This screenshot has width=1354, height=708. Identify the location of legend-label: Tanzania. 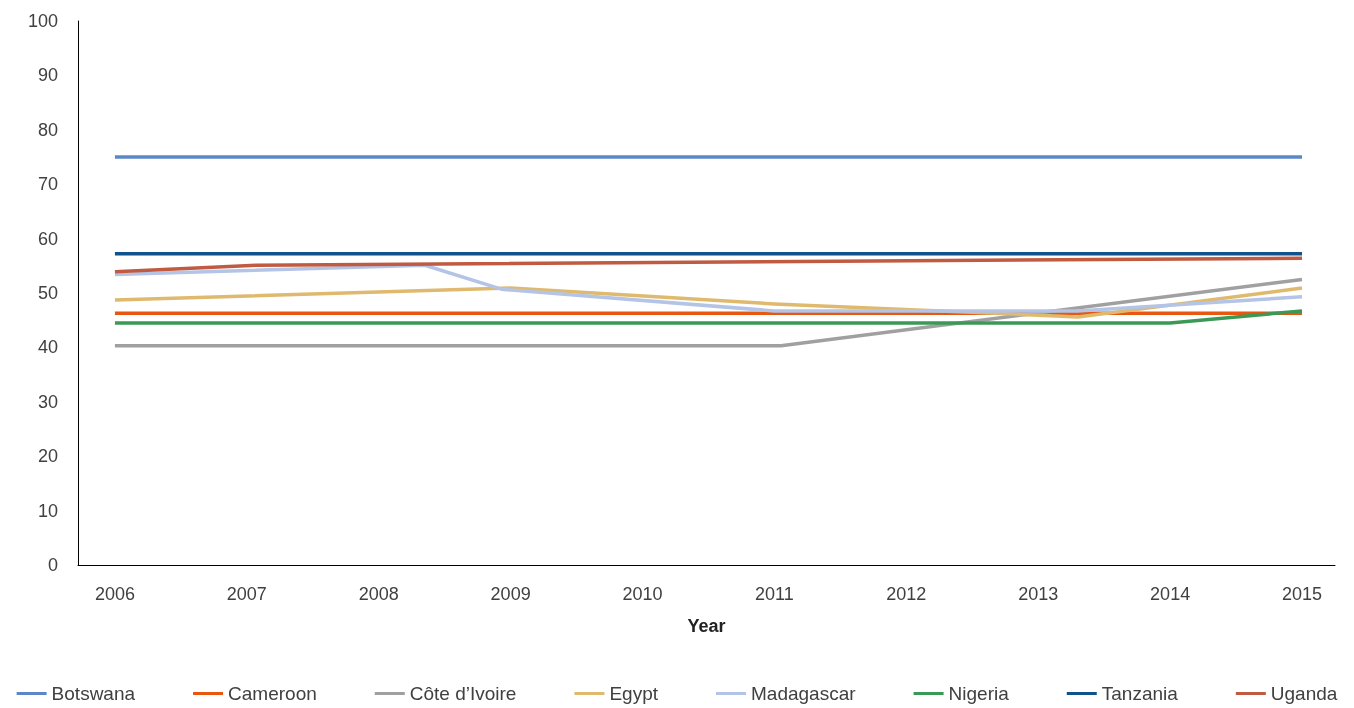
(1140, 693).